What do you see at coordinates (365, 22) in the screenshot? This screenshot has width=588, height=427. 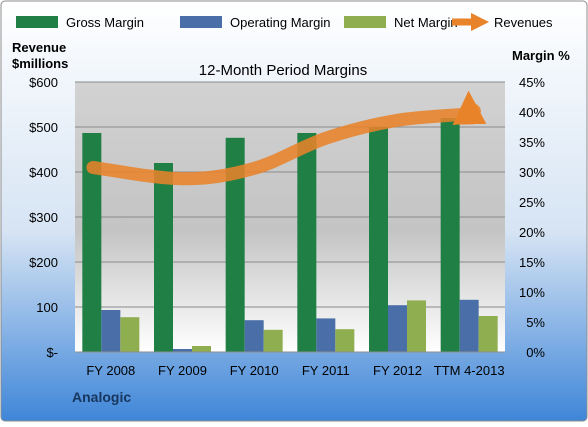 I see `legend-swatch-net-margin` at bounding box center [365, 22].